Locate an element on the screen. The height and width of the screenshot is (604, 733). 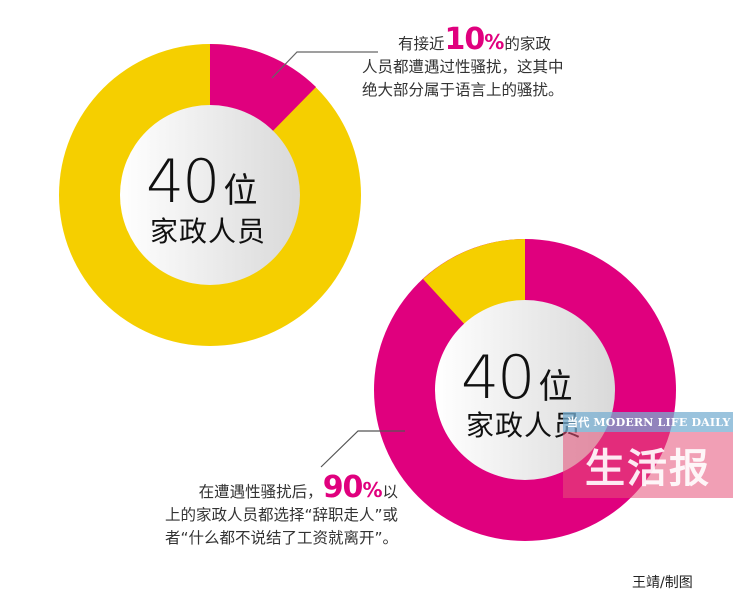
callout-1: 有接近10%的家政 人员都遭遇过性骚扰，这其中 绝大部分属于语言上的骚扰。 is located at coordinates (487, 63).